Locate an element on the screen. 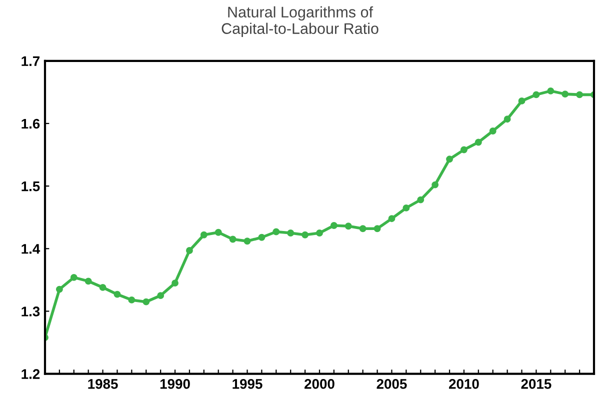 The width and height of the screenshot is (600, 420). y-tick-label: 1.3 is located at coordinates (31, 311).